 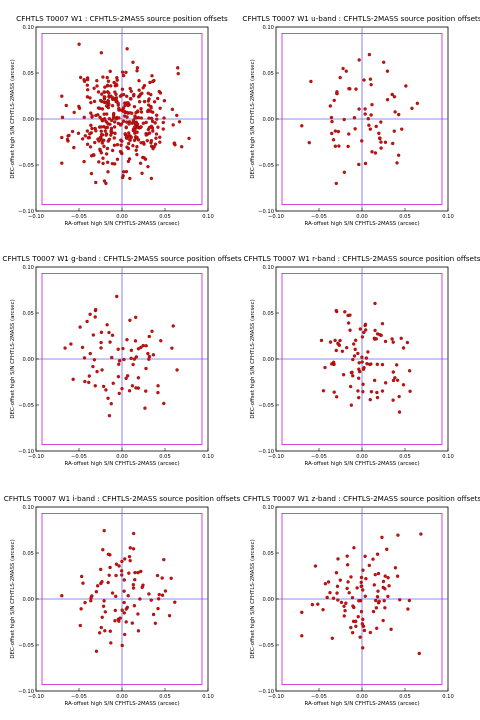 What do you see at coordinates (28, 360) in the screenshot?
I see `y-tick-label: 0.00` at bounding box center [28, 360].